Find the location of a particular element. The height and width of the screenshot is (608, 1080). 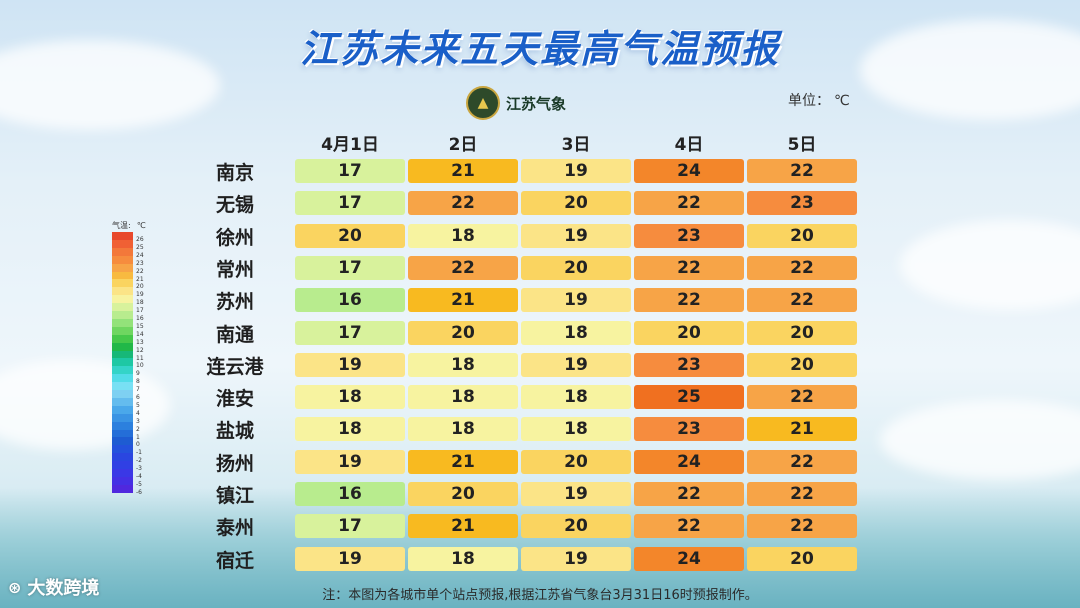

city-label: 苏州 is located at coordinates (234, 302).